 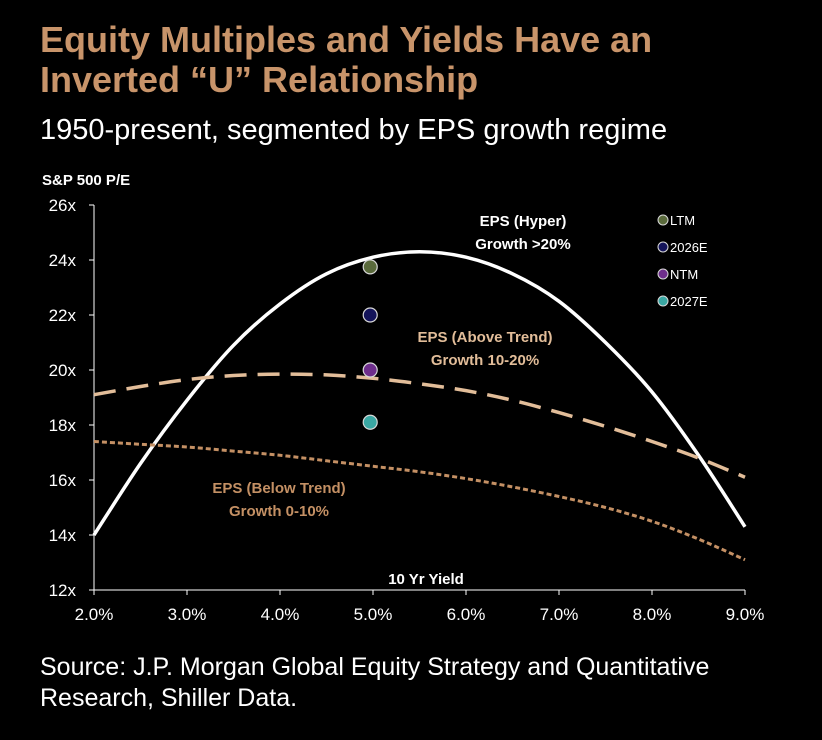 What do you see at coordinates (420, 607) in the screenshot?
I see `x-ticks-group: 2.0% 3.0% 4.0% 5.0% 6.0% 7.0% 8.0% 9.0%` at bounding box center [420, 607].